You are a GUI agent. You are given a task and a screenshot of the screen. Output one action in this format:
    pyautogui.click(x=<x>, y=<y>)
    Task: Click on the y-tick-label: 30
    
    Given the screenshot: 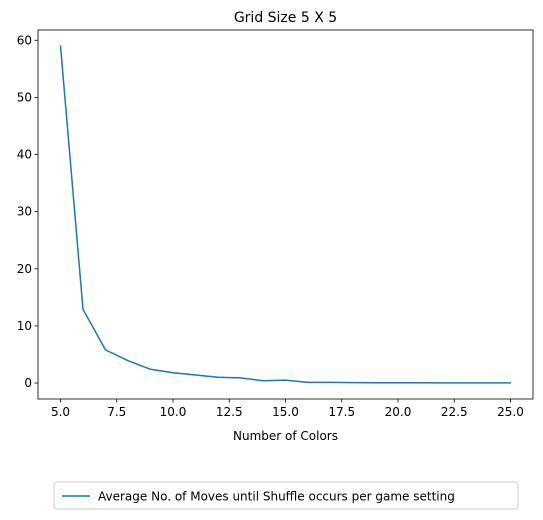 What is the action you would take?
    pyautogui.click(x=24, y=212)
    